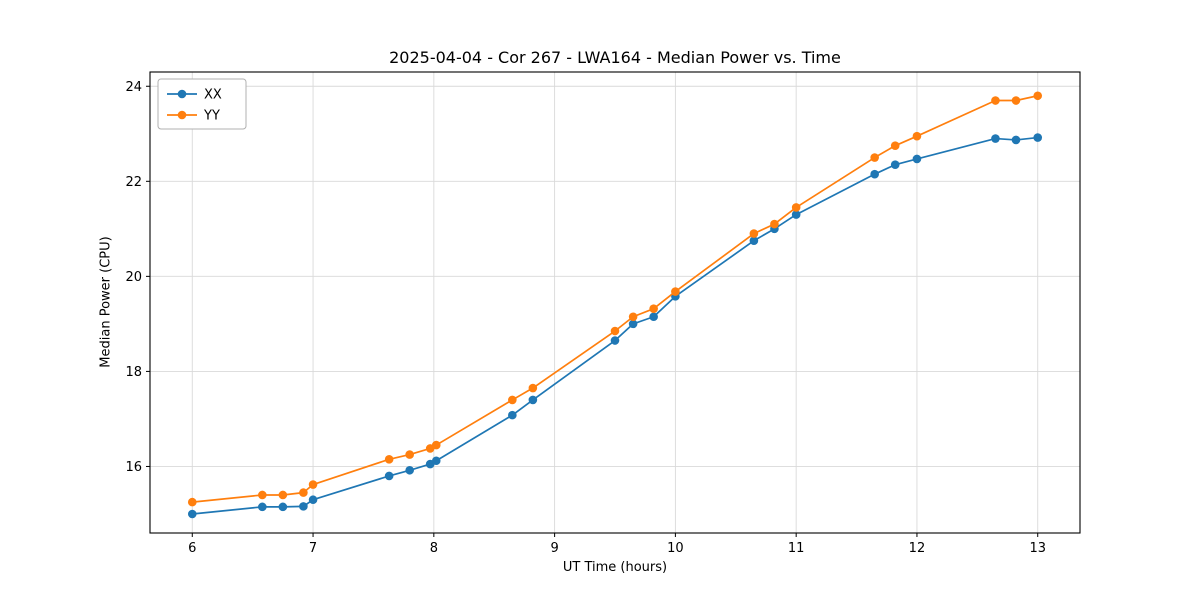 Image resolution: width=1200 pixels, height=600 pixels. What do you see at coordinates (554, 548) in the screenshot?
I see `x-tick-label: 9` at bounding box center [554, 548].